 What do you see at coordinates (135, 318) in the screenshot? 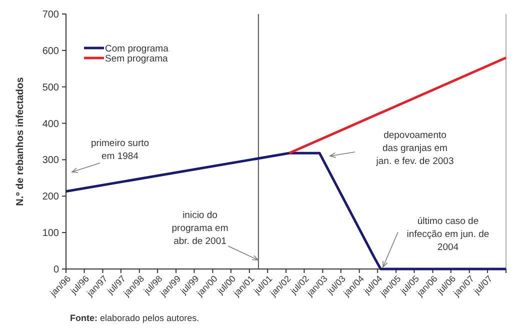
I see `source-note: Fonte: elaborado pelos autores.` at bounding box center [135, 318].